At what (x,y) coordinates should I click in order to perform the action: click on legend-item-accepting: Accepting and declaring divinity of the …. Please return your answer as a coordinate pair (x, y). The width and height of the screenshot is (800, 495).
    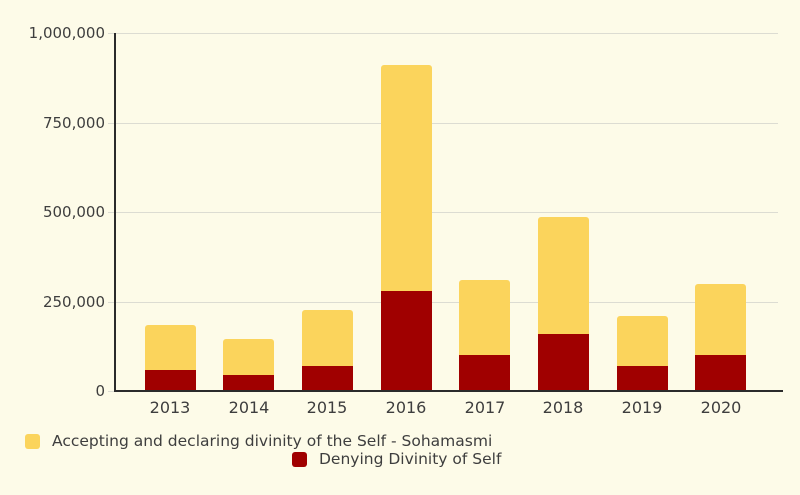
    Looking at the image, I should click on (258, 441).